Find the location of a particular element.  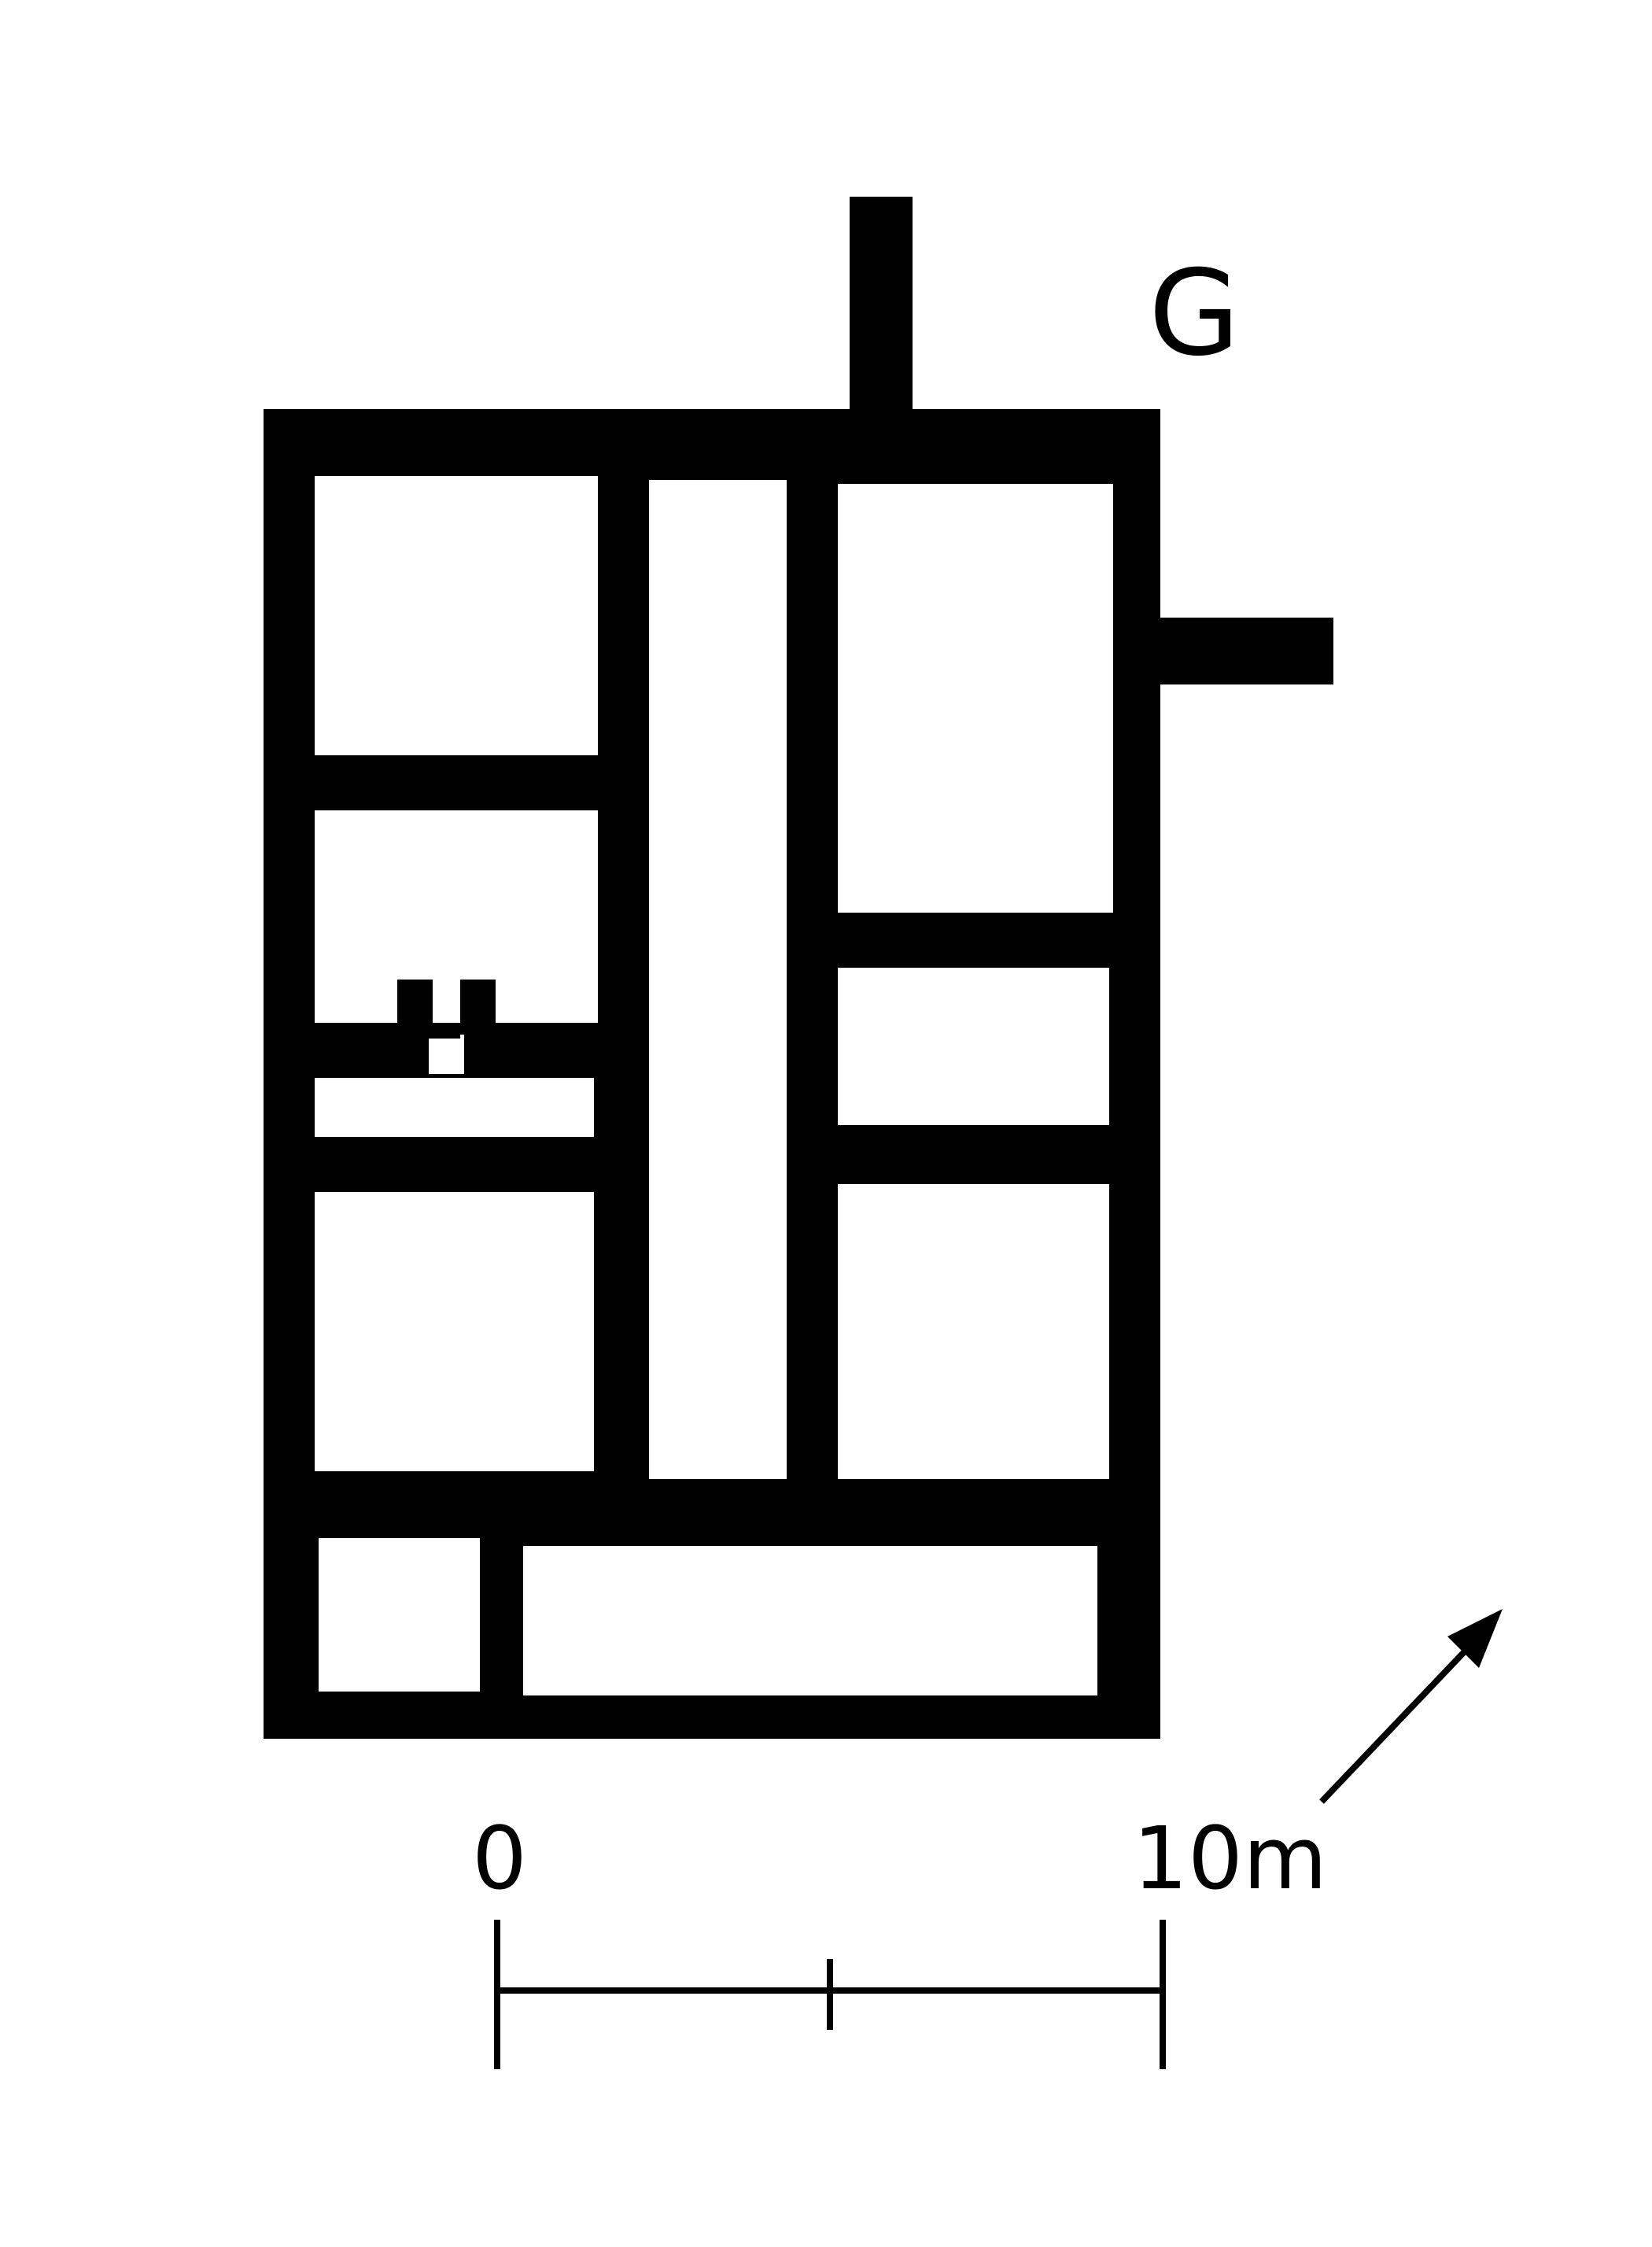

north-arrow-icon is located at coordinates (1411, 1706).